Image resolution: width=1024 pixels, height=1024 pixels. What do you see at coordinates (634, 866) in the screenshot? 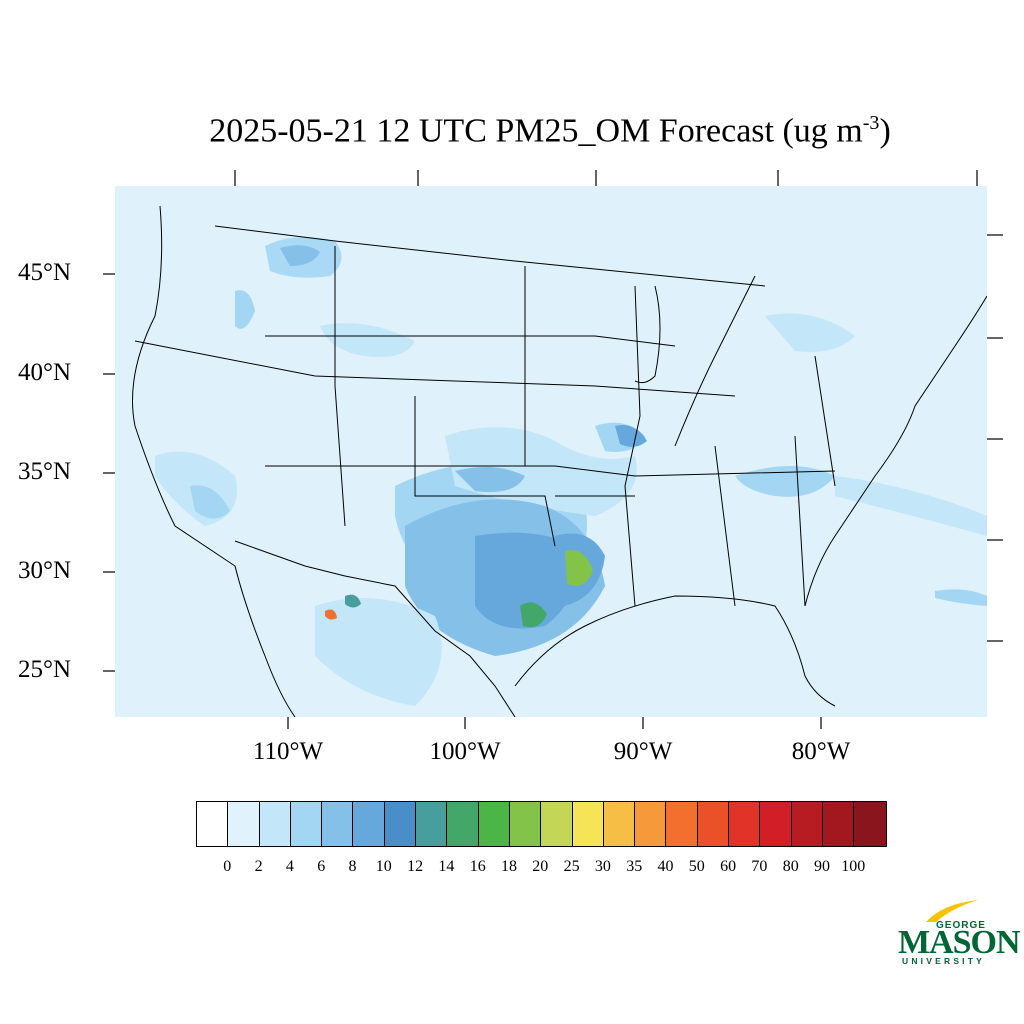
I see `colorbar-label: 35` at bounding box center [634, 866].